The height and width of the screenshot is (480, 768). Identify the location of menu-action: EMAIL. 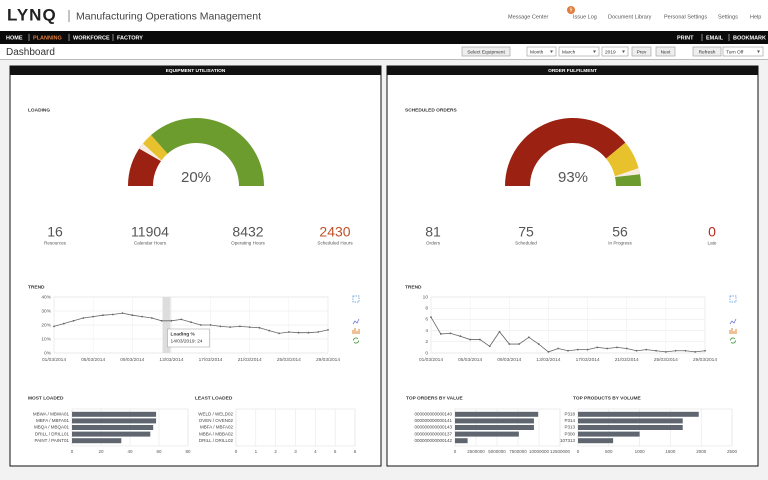
(715, 38).